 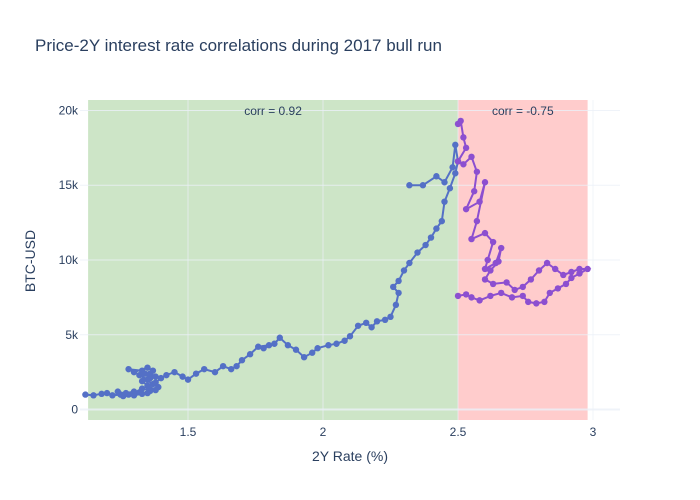 I want to click on y-tick-label: 10k, so click(x=69, y=260).